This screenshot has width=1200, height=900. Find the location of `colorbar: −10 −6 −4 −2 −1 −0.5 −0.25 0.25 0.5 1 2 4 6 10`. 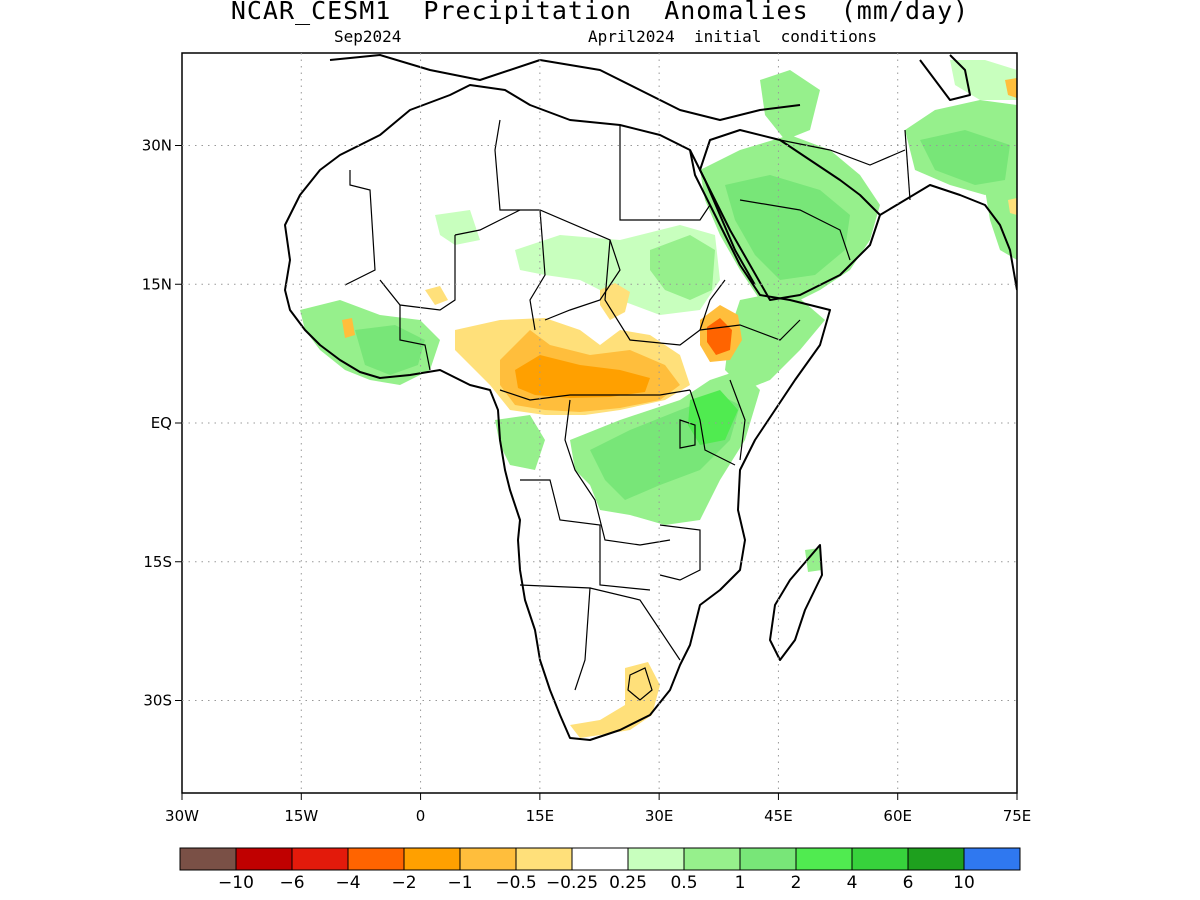

colorbar: −10 −6 −4 −2 −1 −0.5 −0.25 0.25 0.5 1 2 4 6 10 is located at coordinates (600, 870).